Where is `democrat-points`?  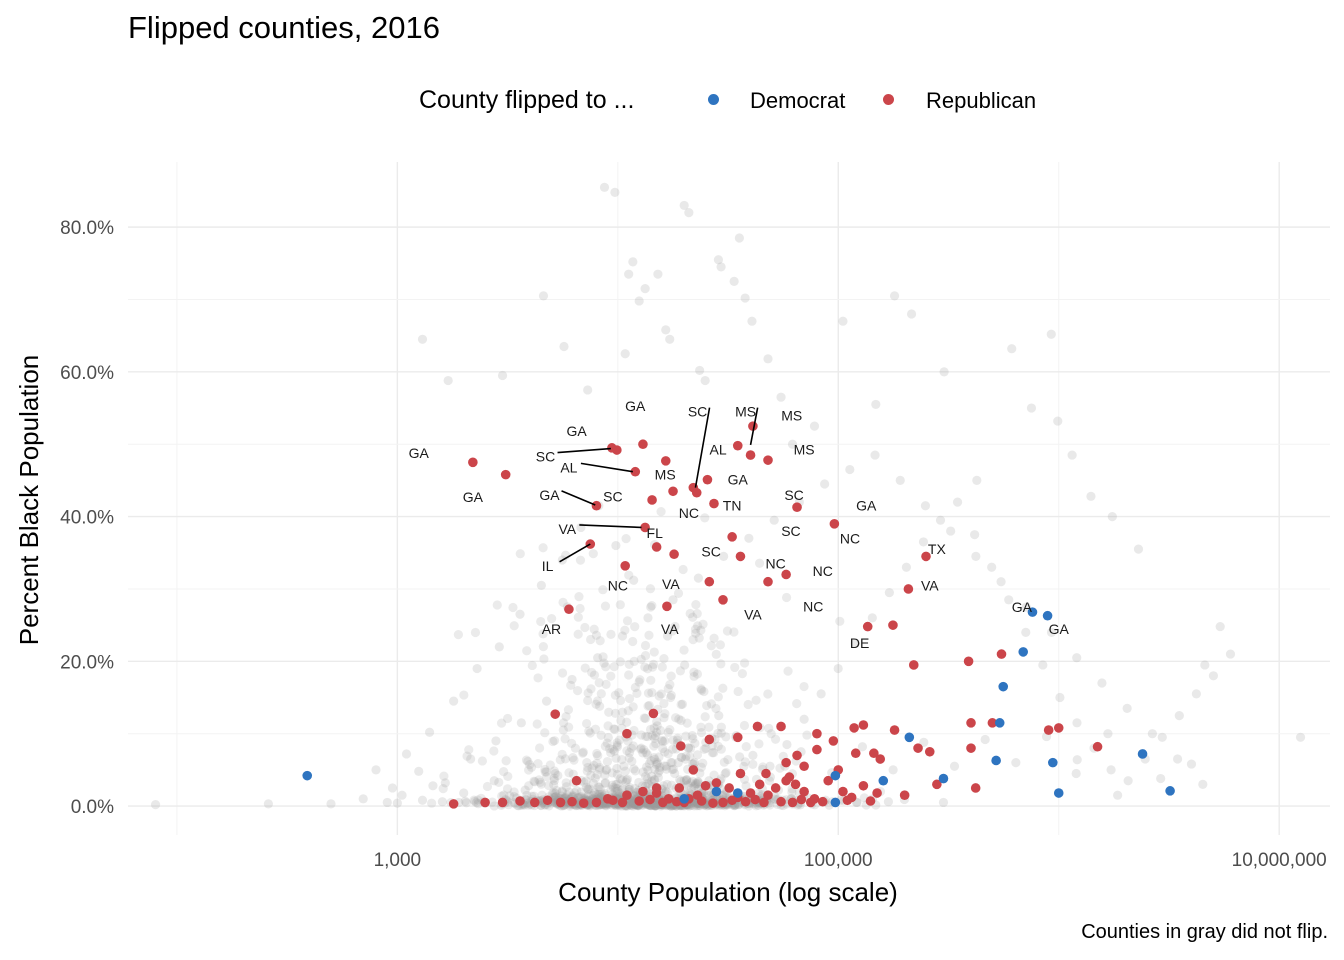
democrat-points is located at coordinates (738, 707).